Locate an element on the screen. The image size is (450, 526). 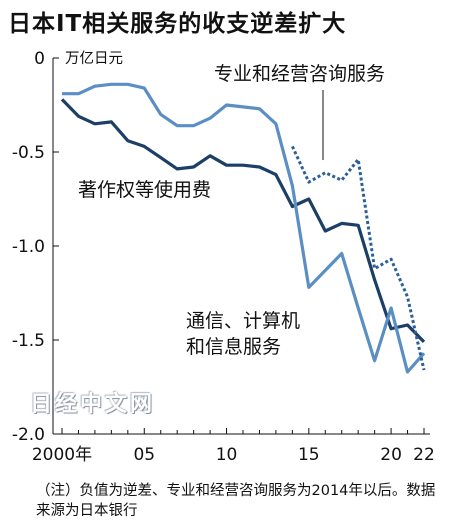
y-tick-label: -1.0 is located at coordinates (28, 247).